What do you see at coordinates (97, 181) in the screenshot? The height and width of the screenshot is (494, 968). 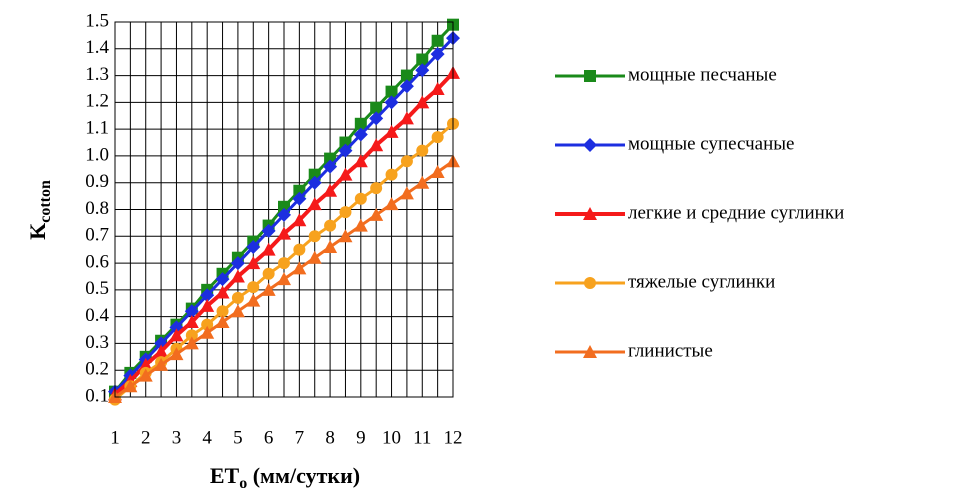 I see `y-tick-label: 0.9` at bounding box center [97, 181].